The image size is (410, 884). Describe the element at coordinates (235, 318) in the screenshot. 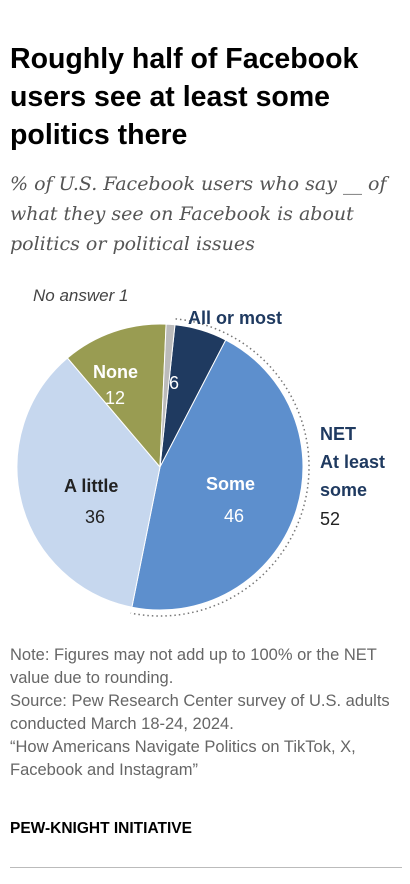

I see `all-or-most-label: All or most` at that location.